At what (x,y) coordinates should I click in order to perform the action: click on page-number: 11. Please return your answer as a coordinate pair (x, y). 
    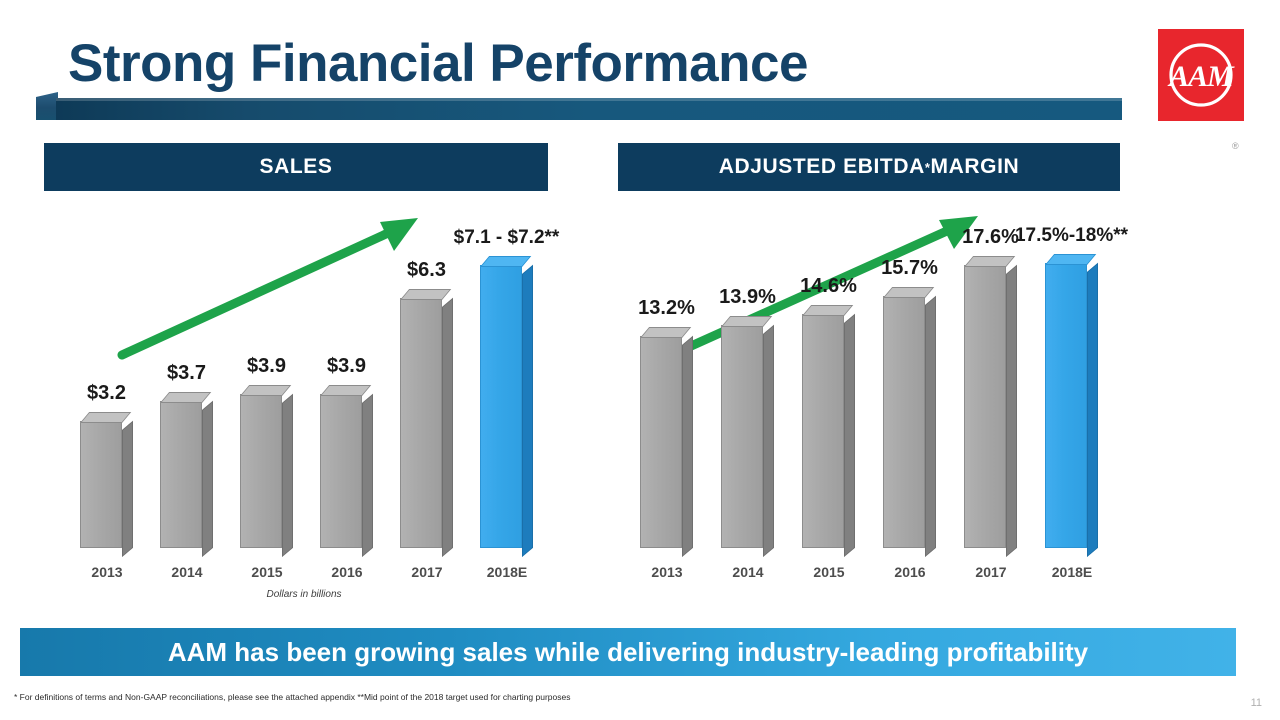
    Looking at the image, I should click on (1256, 703).